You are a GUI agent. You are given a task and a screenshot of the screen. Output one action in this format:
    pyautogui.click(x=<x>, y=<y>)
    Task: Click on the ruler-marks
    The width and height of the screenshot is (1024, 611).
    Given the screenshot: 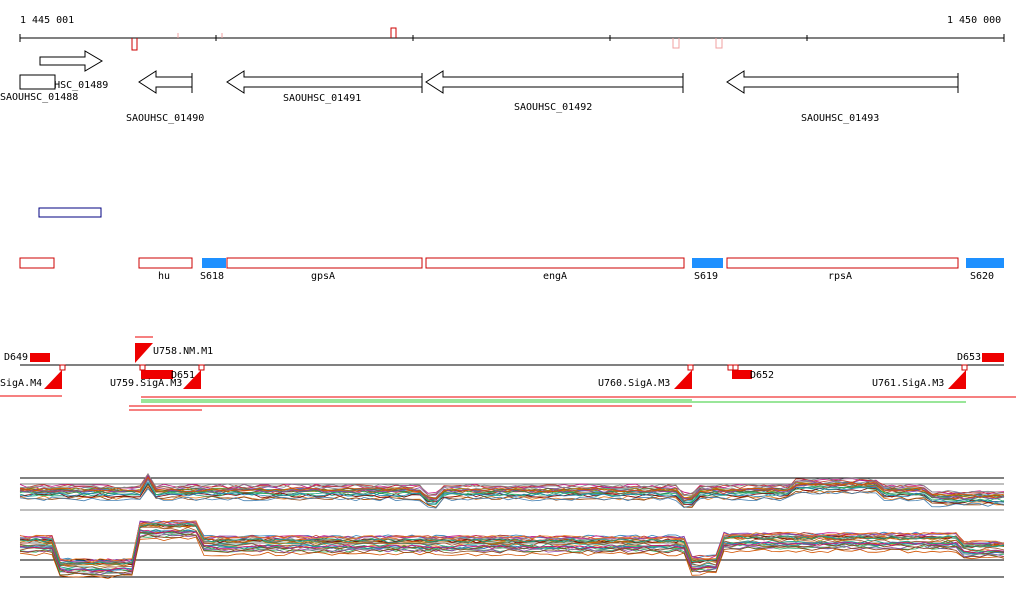 What is the action you would take?
    pyautogui.click(x=427, y=39)
    